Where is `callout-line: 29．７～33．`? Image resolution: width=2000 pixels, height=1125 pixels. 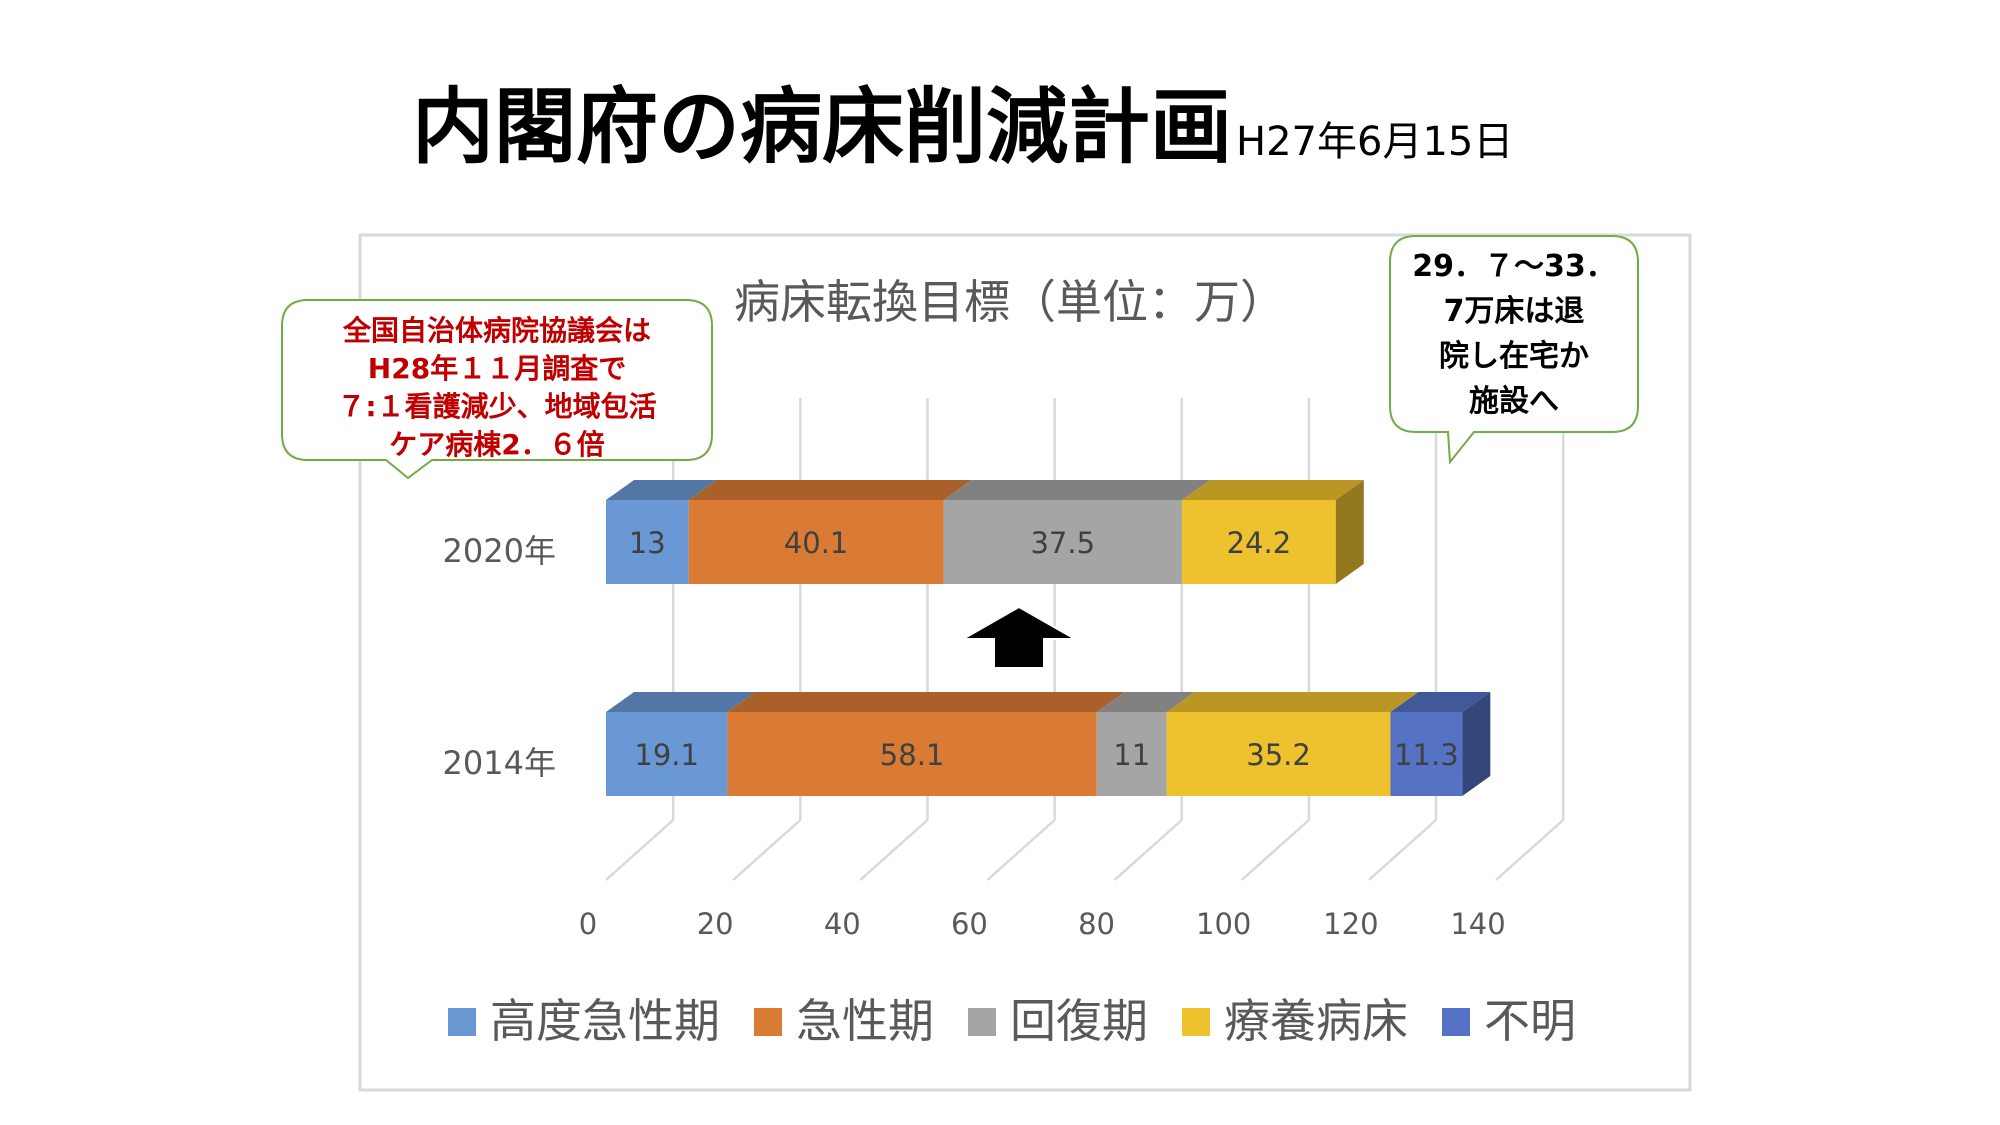
callout-line: 29．７～33． is located at coordinates (1514, 266).